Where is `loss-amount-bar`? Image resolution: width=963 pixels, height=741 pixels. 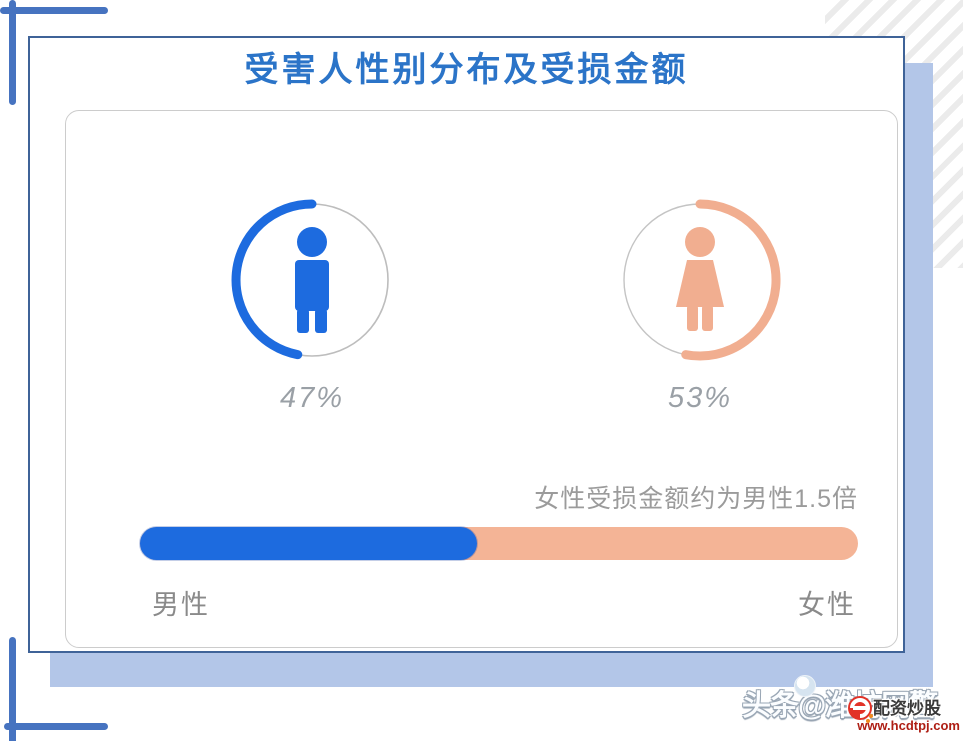 loss-amount-bar is located at coordinates (499, 543).